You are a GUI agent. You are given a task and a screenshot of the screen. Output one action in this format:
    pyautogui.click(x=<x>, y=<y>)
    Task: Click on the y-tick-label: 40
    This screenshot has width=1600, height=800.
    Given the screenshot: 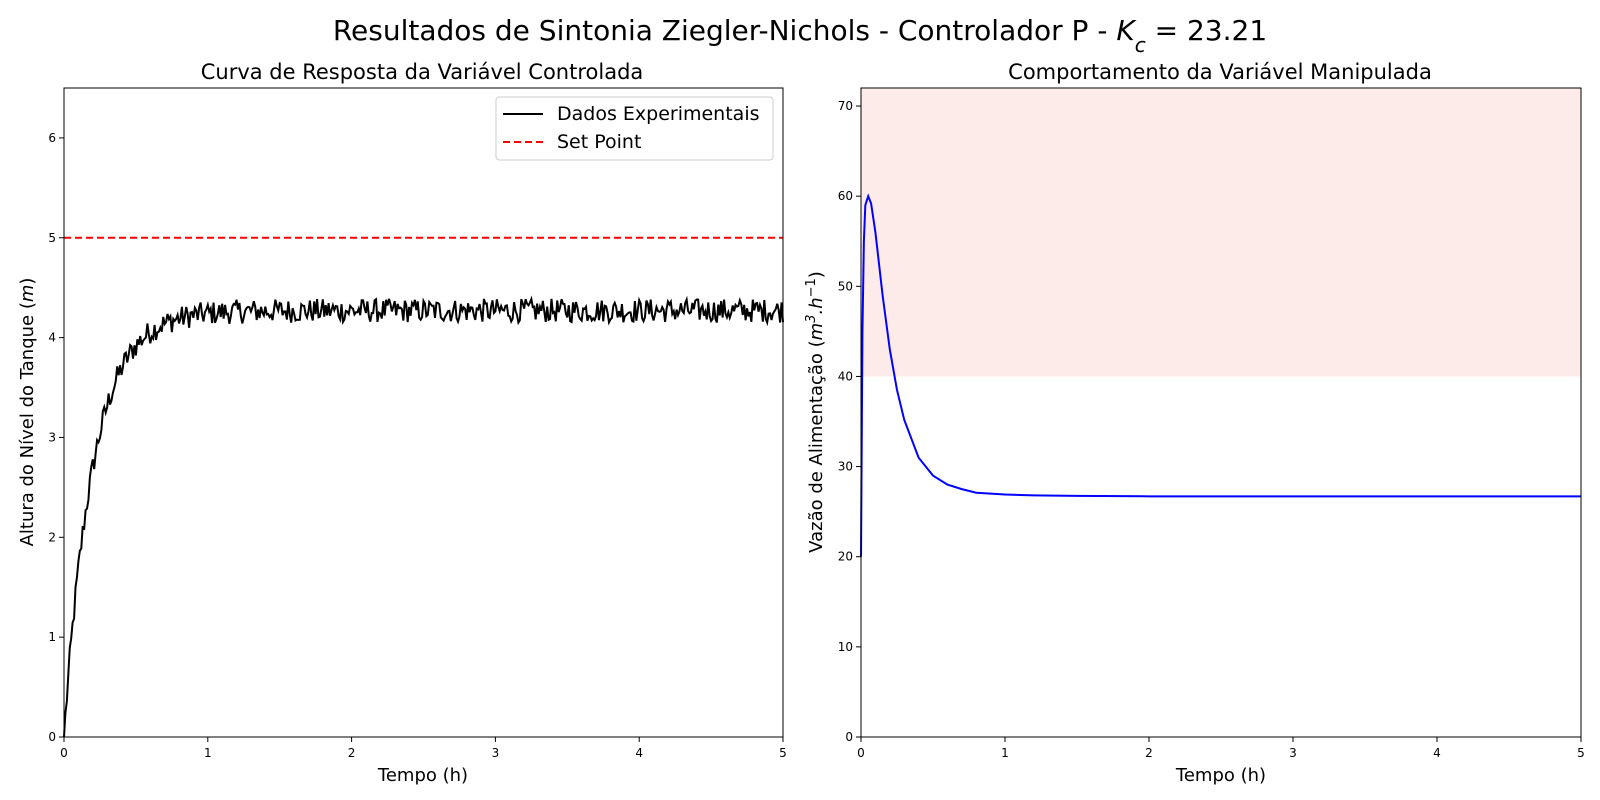 What is the action you would take?
    pyautogui.click(x=845, y=376)
    